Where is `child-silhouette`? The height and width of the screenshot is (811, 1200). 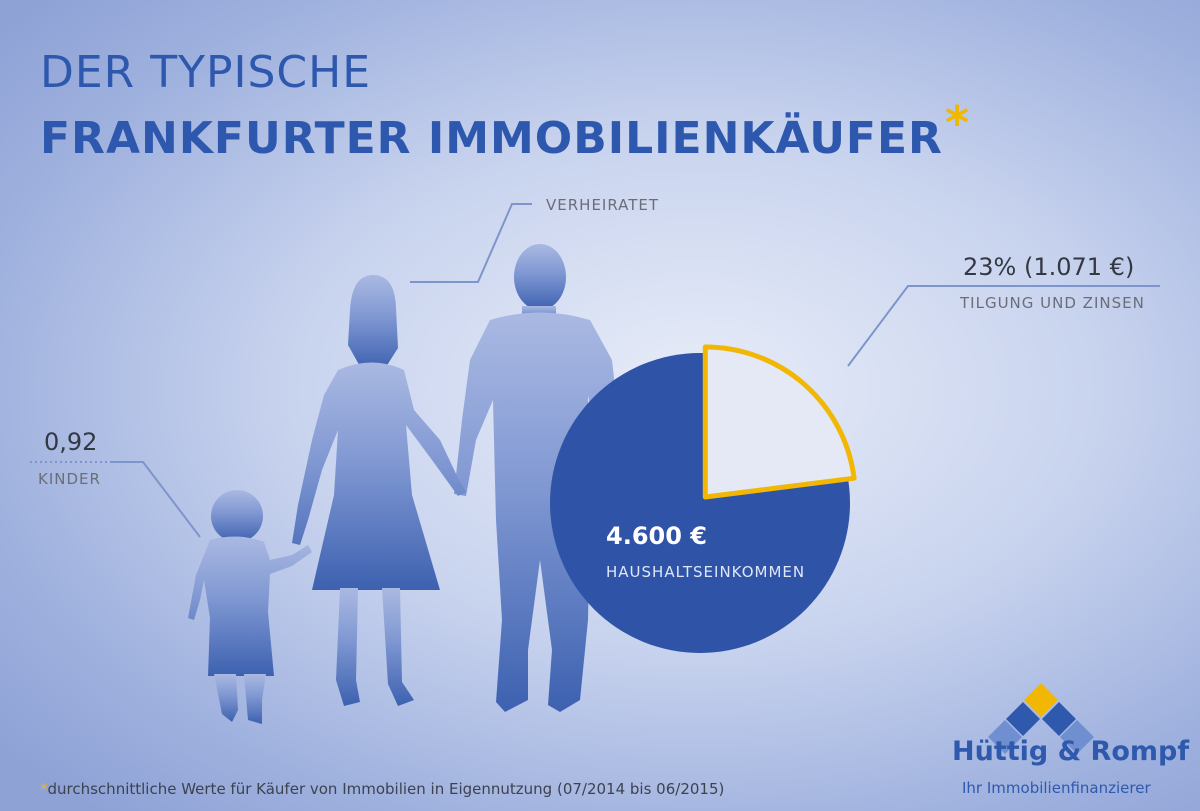
child-silhouette is located at coordinates (250, 607).